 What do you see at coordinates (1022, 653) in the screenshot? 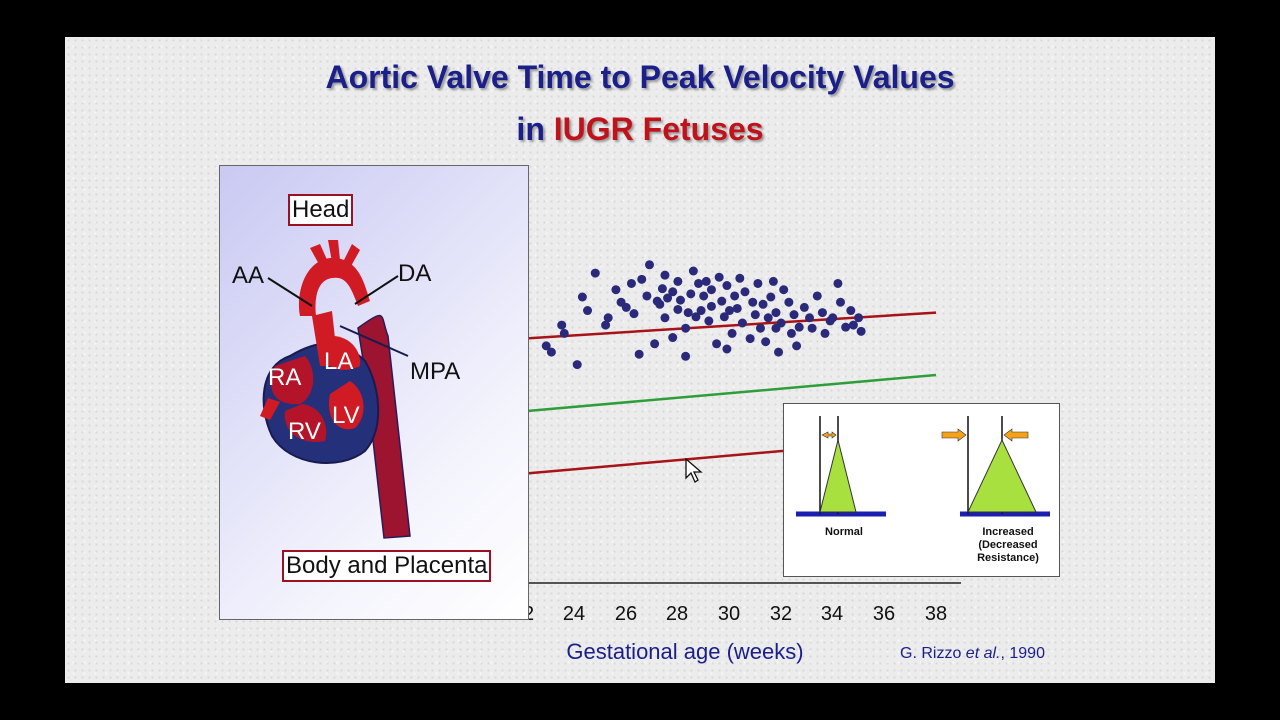
I see `citation-year: , 1990` at bounding box center [1022, 653].